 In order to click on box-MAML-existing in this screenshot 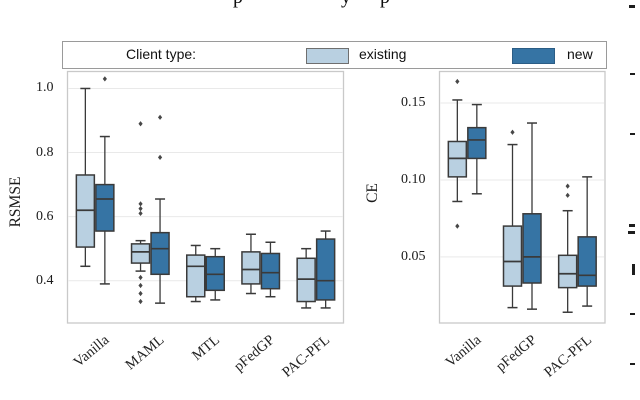, I will do `click(140, 213)`.